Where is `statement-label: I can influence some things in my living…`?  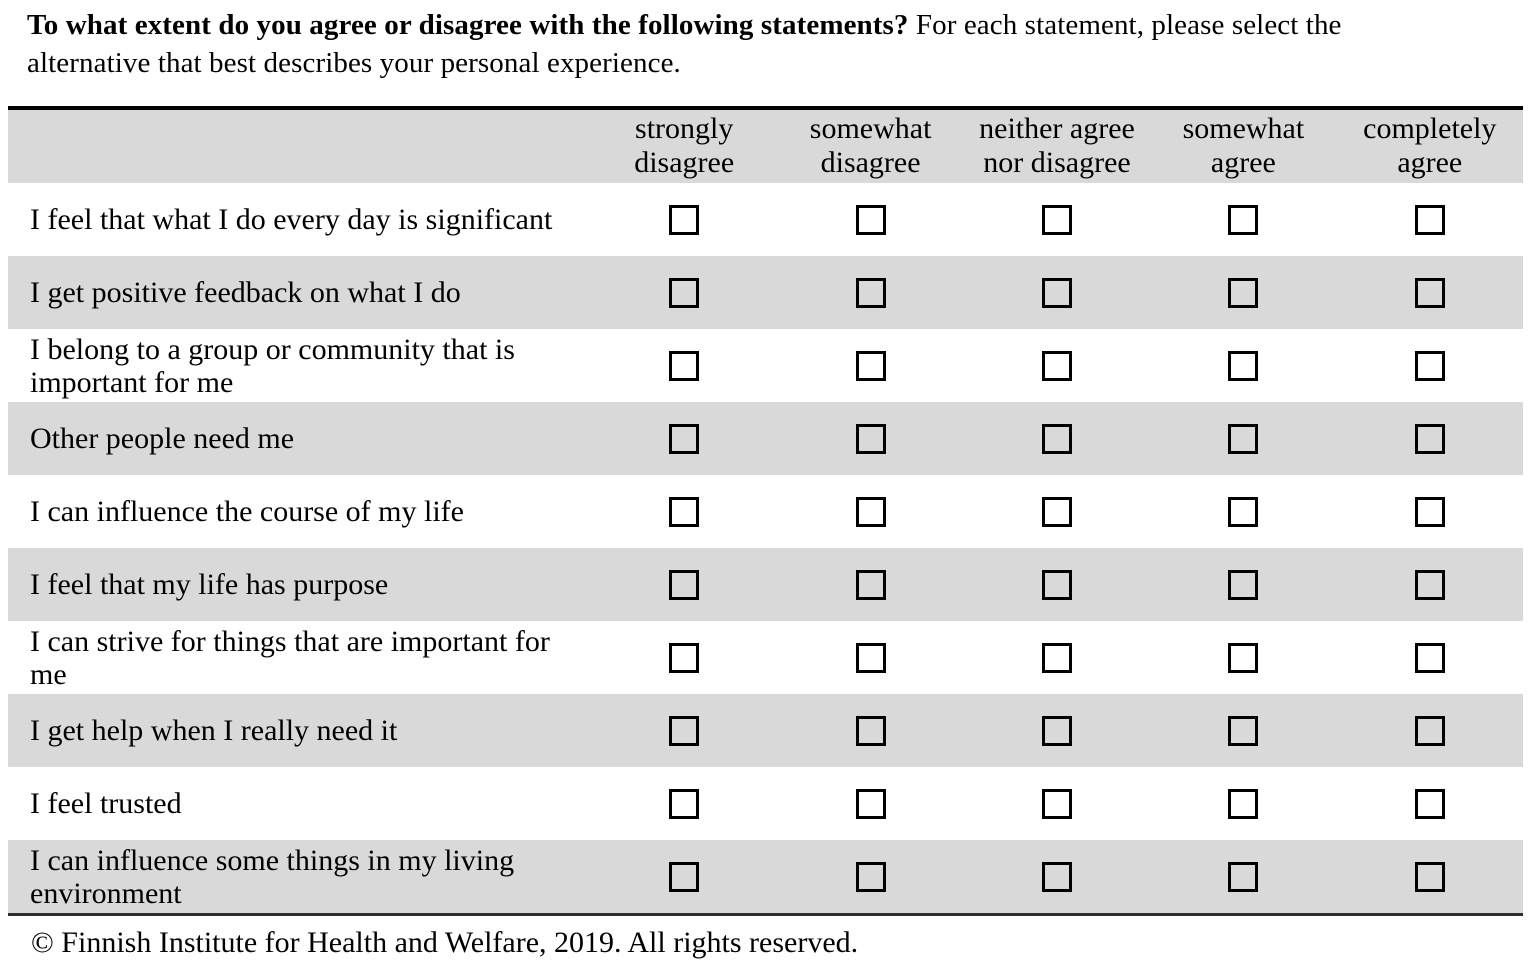 statement-label: I can influence some things in my living… is located at coordinates (272, 876).